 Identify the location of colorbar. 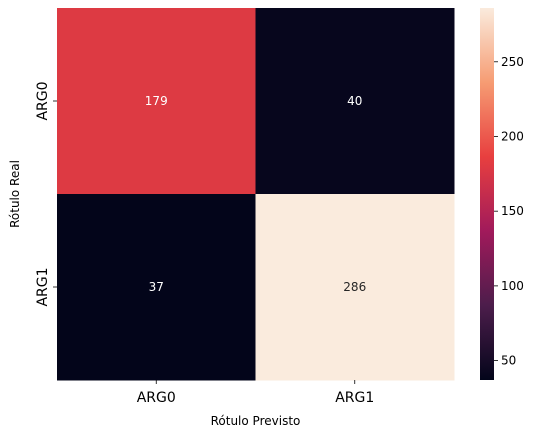
(487, 194).